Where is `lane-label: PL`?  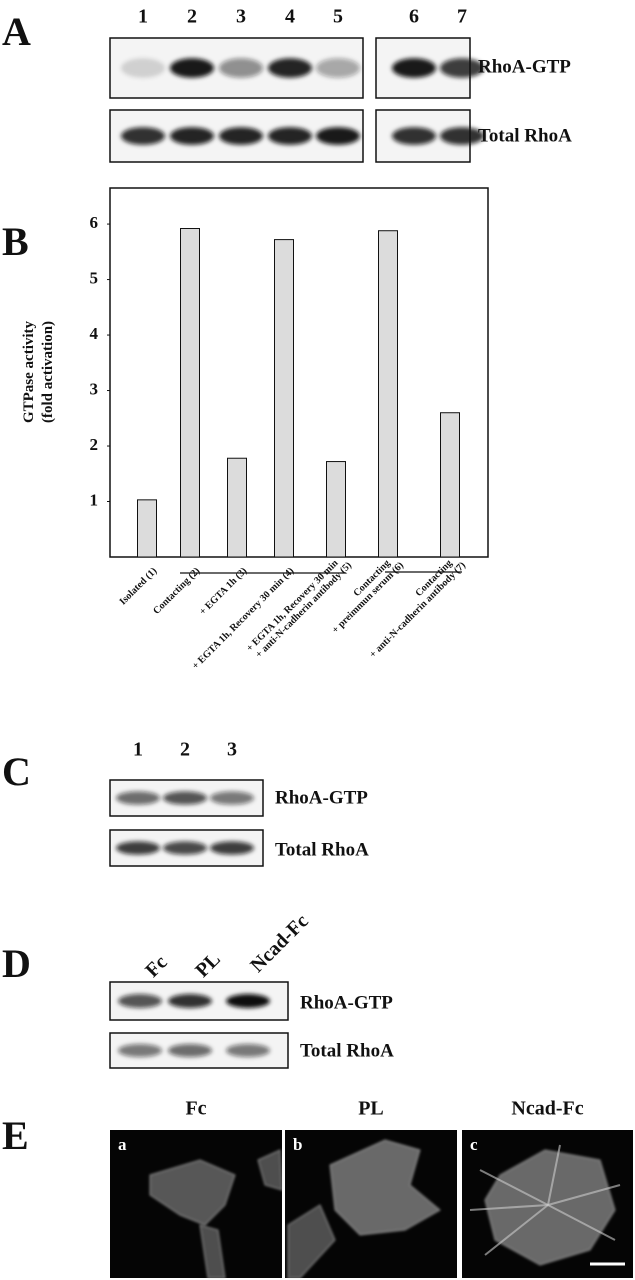 lane-label: PL is located at coordinates (208, 965).